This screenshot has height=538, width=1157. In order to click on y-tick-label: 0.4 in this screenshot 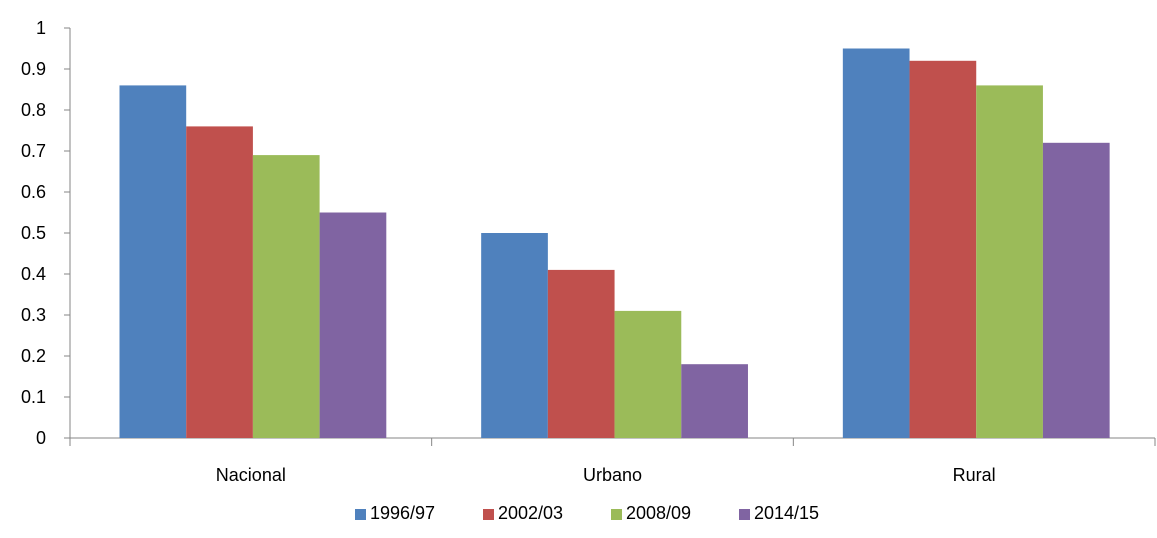, I will do `click(33, 274)`.